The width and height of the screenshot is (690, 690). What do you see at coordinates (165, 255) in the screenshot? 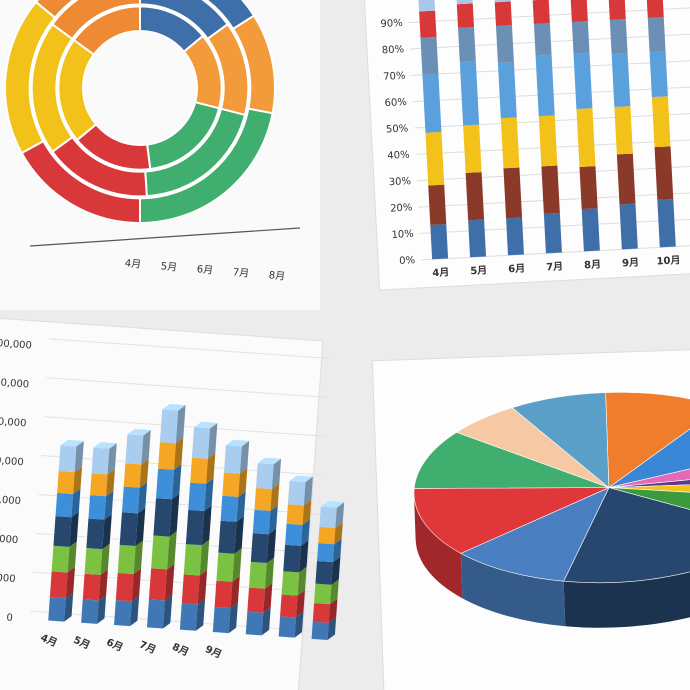
I see `paper-axis: 4月 5月 6月 7月 8月` at bounding box center [165, 255].